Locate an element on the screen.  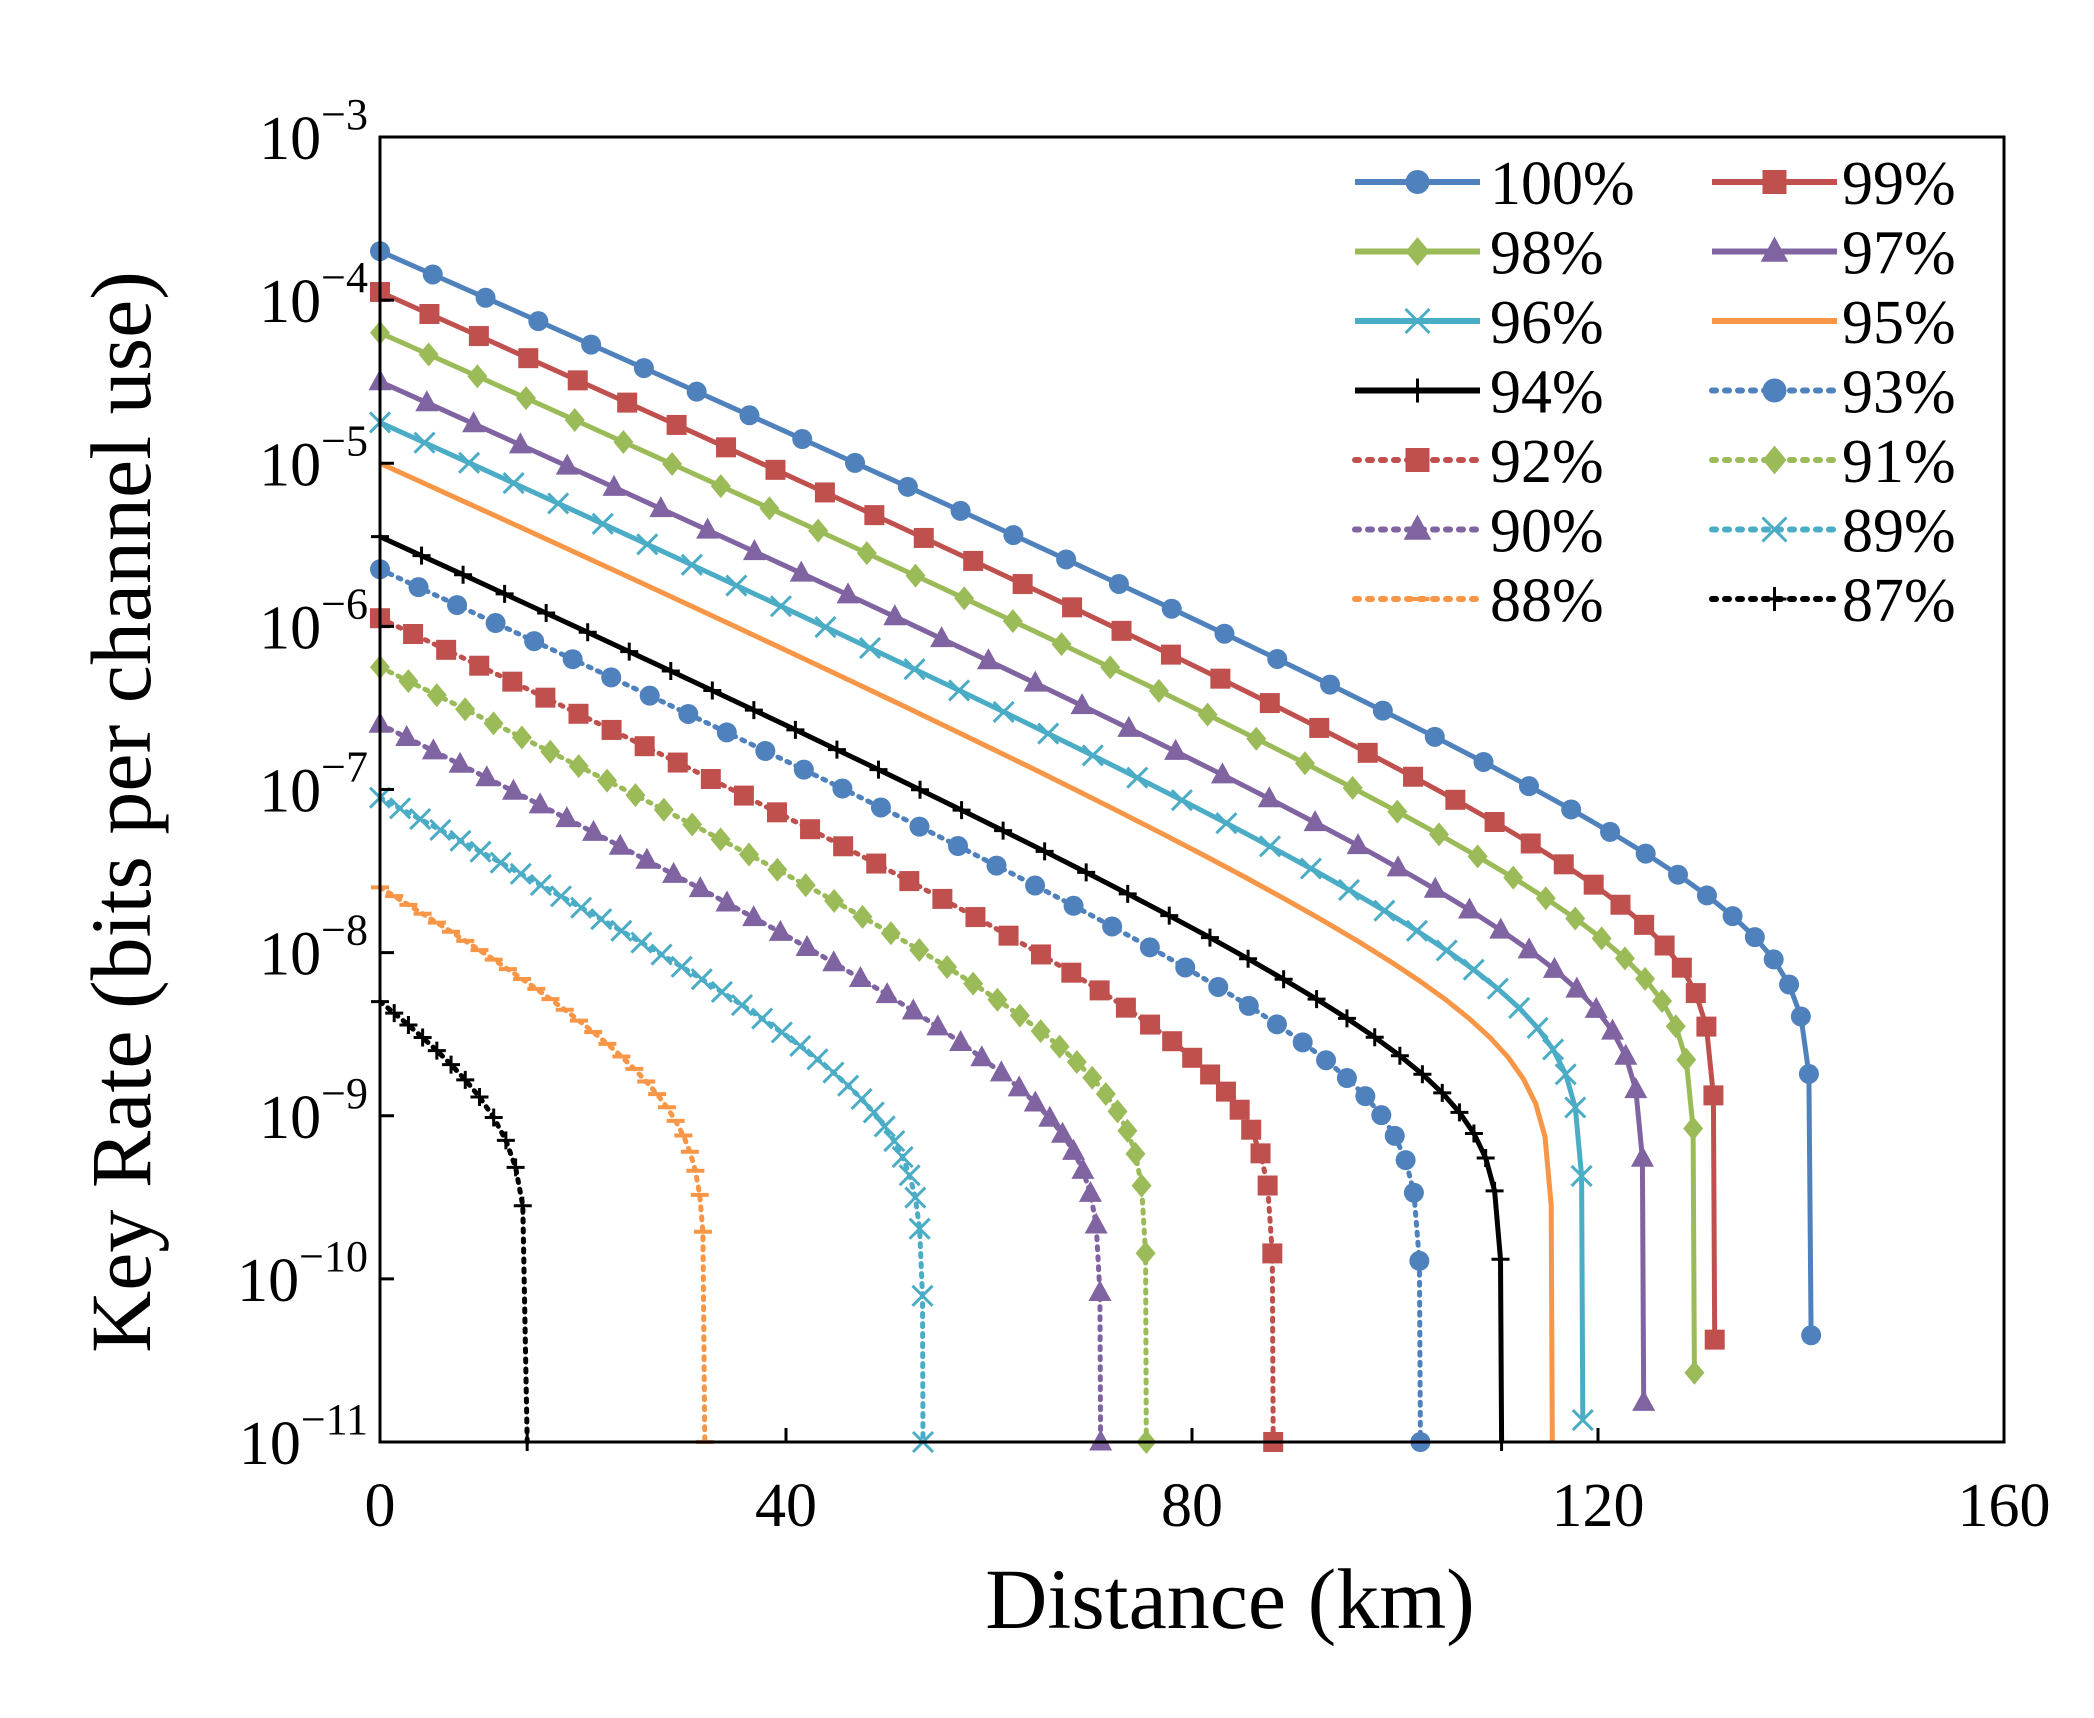
y-tick-label: 10⁻⁶ is located at coordinates (313, 620).